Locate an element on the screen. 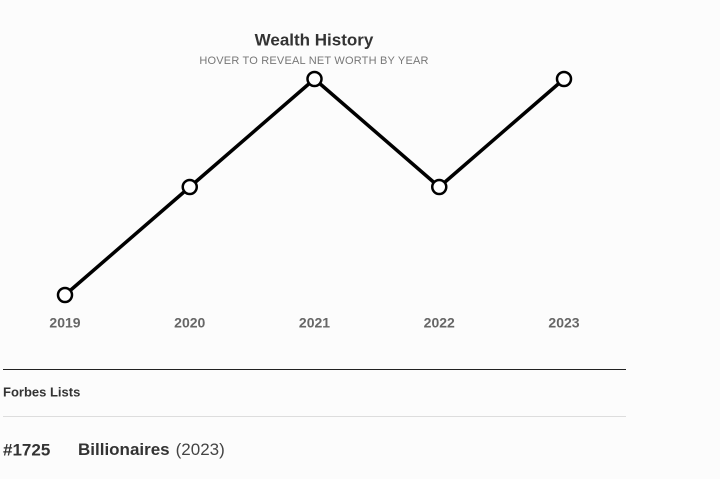 This screenshot has width=720, height=479. list-entry: Billionaires (2023) is located at coordinates (151, 449).